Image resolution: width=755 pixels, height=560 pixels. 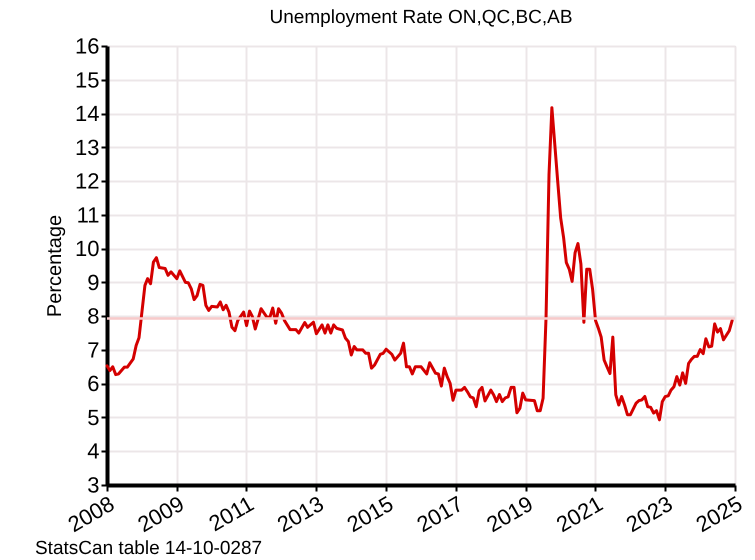 What do you see at coordinates (649, 514) in the screenshot?
I see `x-tick-label: 2023` at bounding box center [649, 514].